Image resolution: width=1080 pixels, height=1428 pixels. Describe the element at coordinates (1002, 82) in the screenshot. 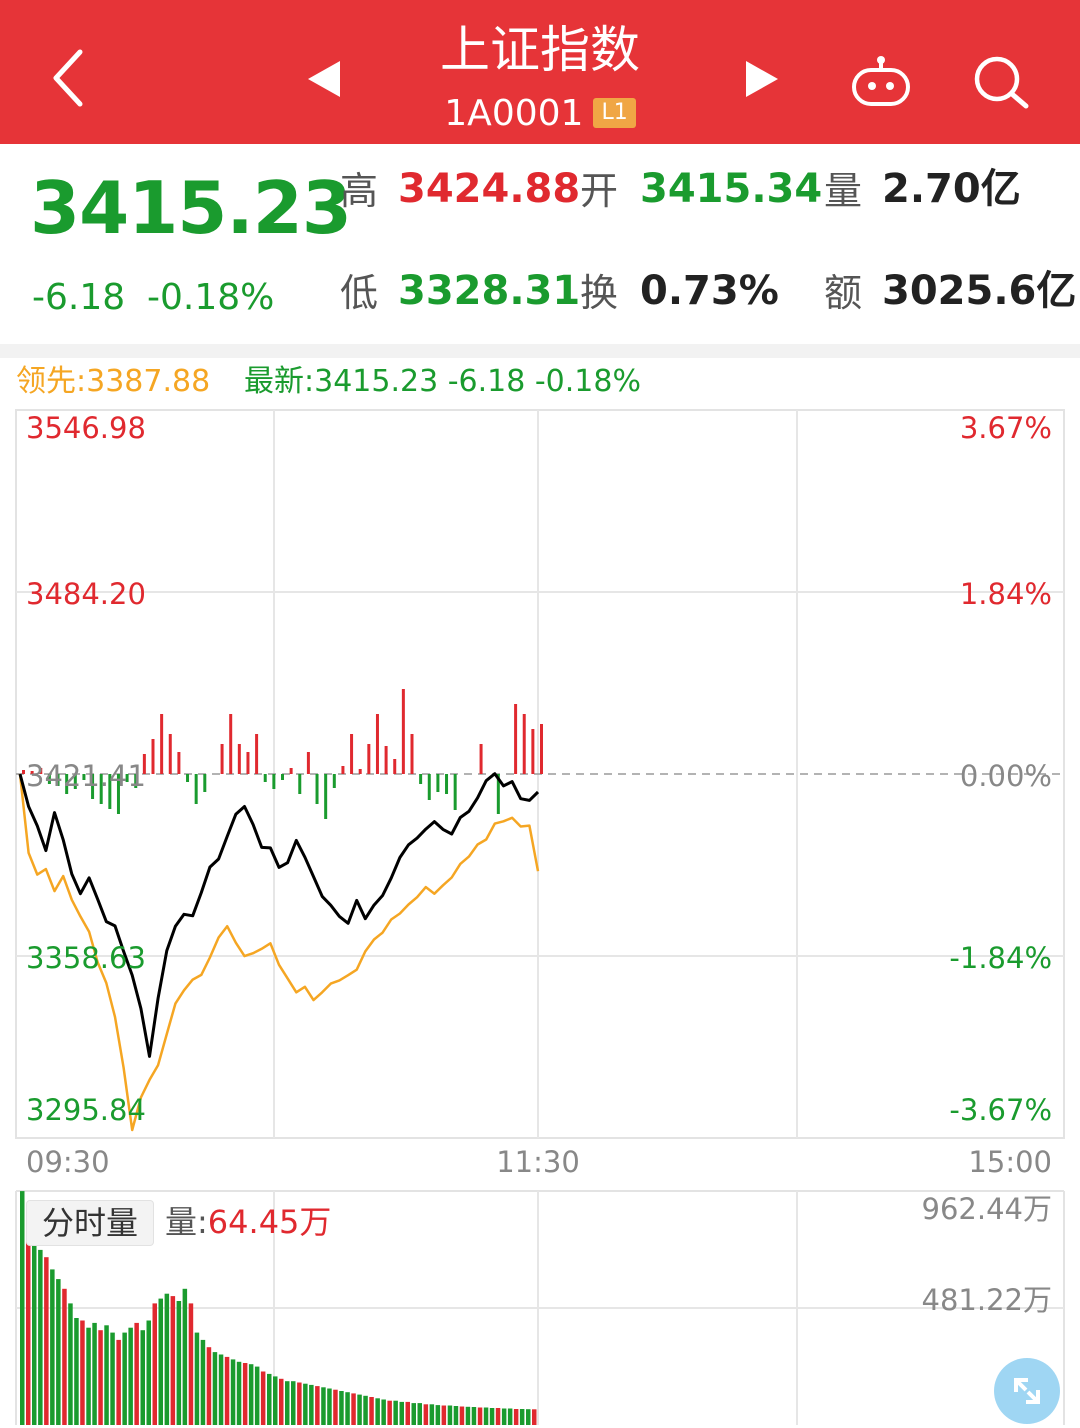

I see `search-icon` at that location.